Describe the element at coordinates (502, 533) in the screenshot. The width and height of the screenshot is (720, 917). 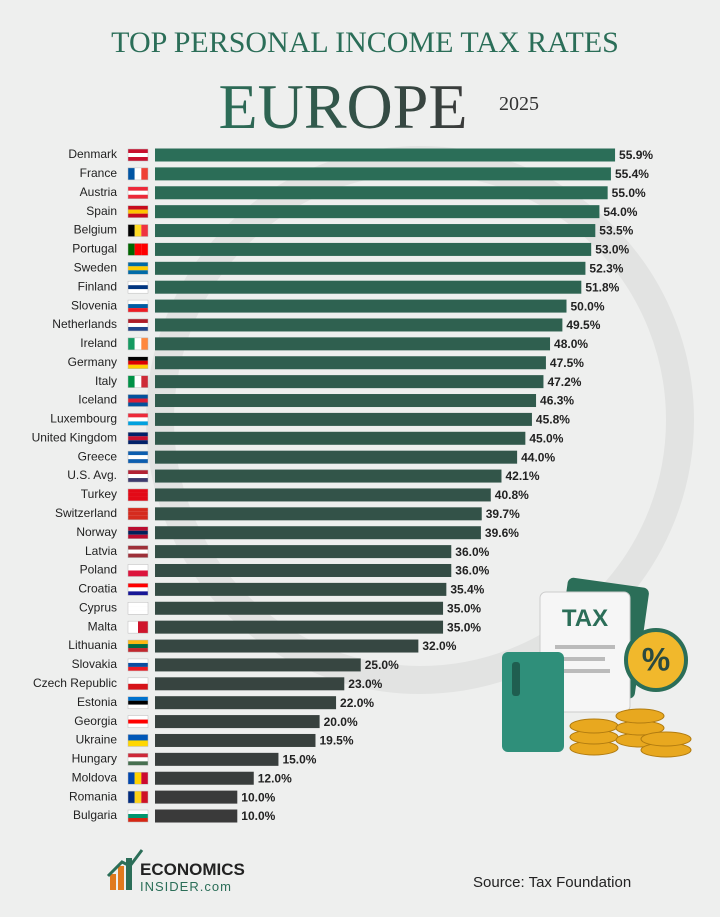
I see `value-label: 39.6%` at that location.